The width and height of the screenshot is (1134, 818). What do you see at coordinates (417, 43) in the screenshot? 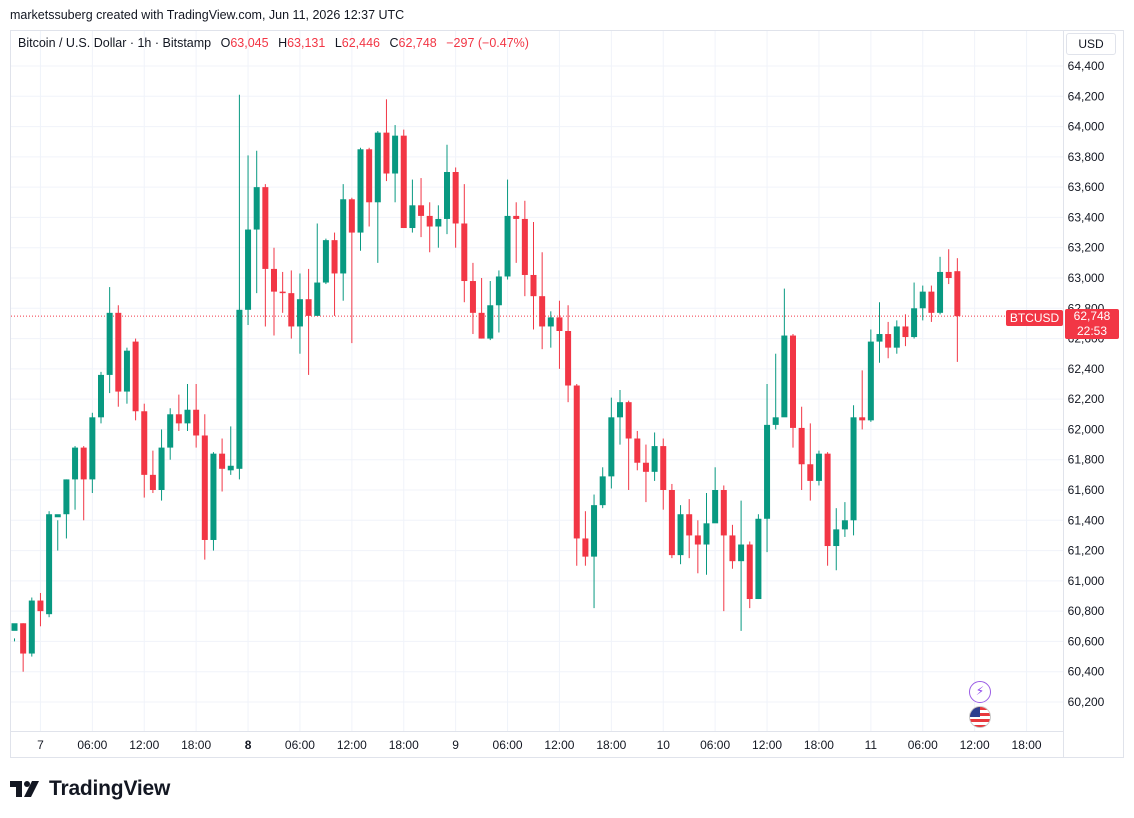
I see `legend-close-value: 62,748` at bounding box center [417, 43].